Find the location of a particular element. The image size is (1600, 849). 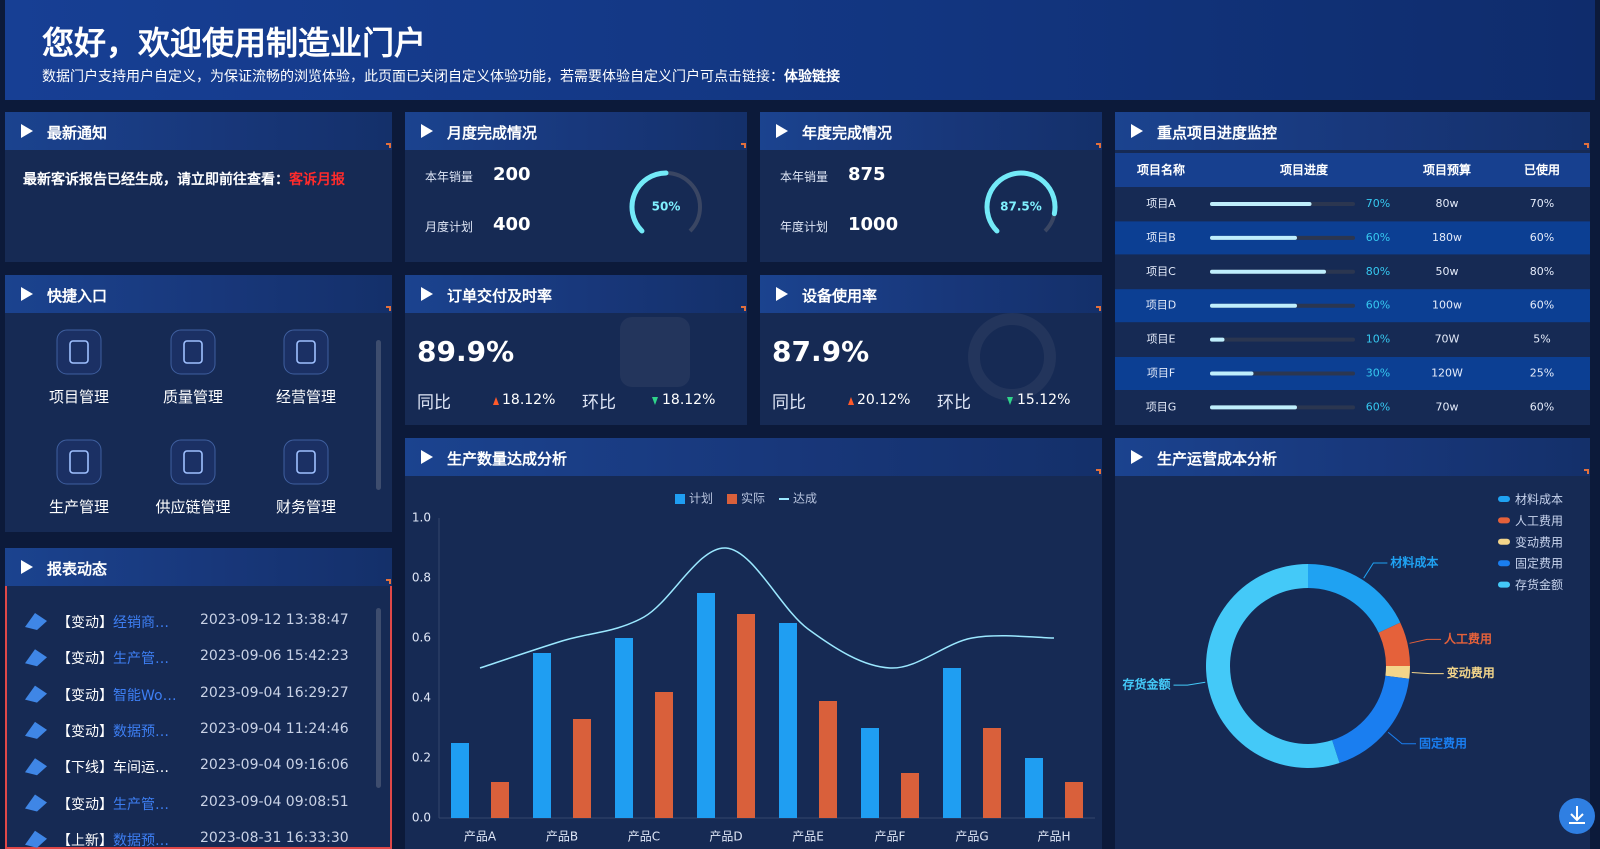

budget: 70w is located at coordinates (1447, 406).